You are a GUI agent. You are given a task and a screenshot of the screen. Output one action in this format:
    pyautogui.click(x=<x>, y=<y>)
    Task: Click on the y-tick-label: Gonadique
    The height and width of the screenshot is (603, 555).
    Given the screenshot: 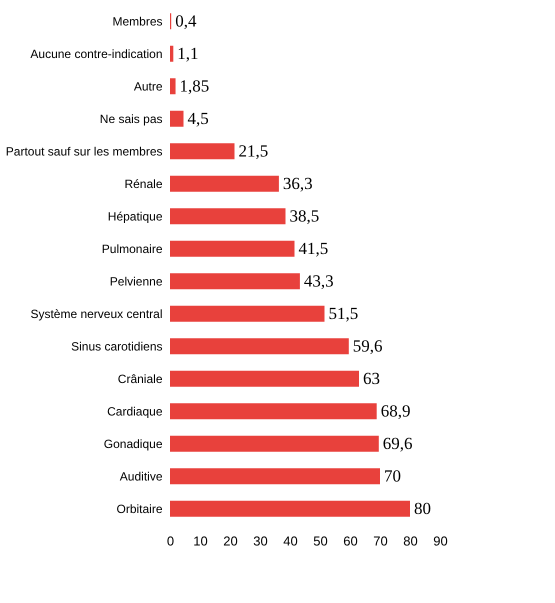 What is the action you would take?
    pyautogui.click(x=133, y=443)
    